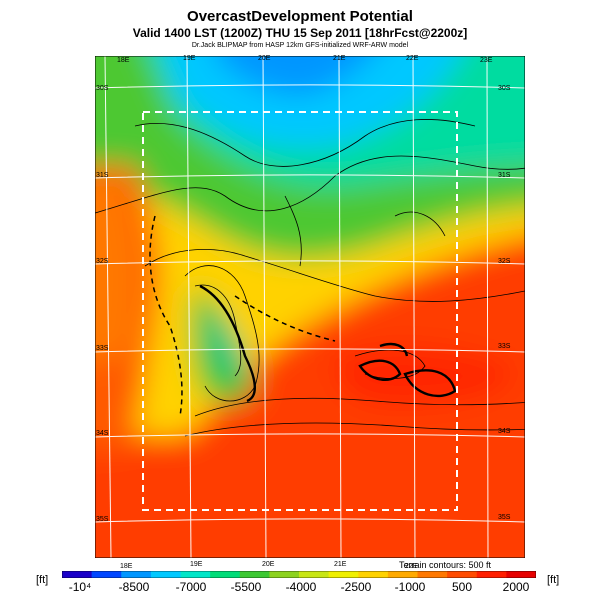 The width and height of the screenshot is (600, 600). What do you see at coordinates (301, 587) in the screenshot?
I see `colorbar-tick: -4000` at bounding box center [301, 587].